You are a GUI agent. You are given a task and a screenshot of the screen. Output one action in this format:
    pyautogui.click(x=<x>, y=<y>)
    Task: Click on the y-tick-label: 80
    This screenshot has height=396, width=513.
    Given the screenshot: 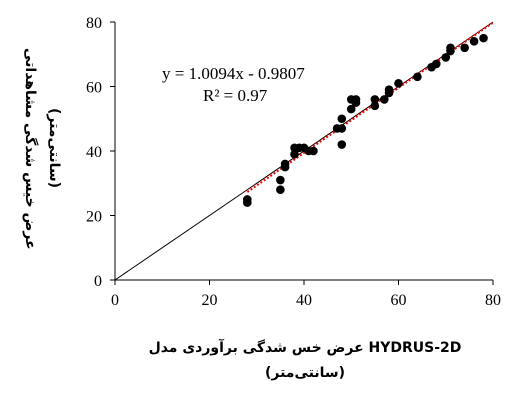 What is the action you would take?
    pyautogui.click(x=94, y=23)
    